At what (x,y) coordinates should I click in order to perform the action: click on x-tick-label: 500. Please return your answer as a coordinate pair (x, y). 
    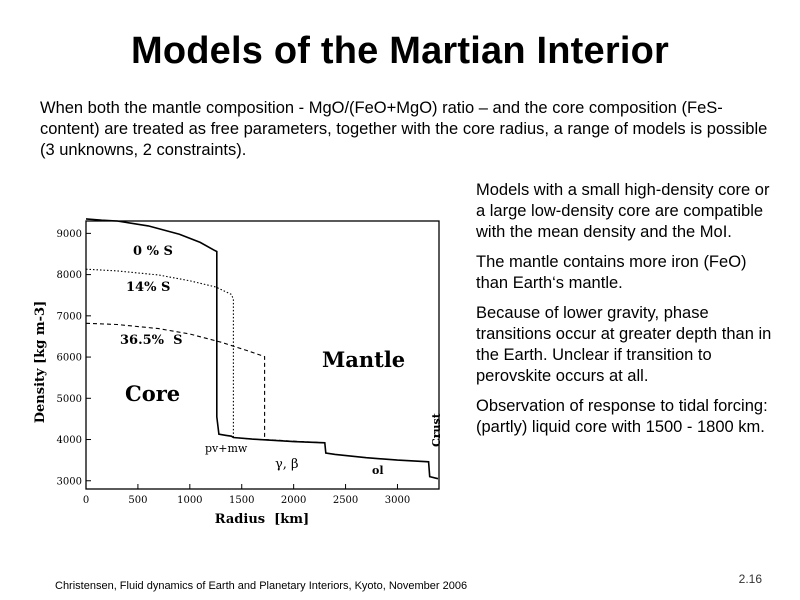
    Looking at the image, I should click on (137, 500).